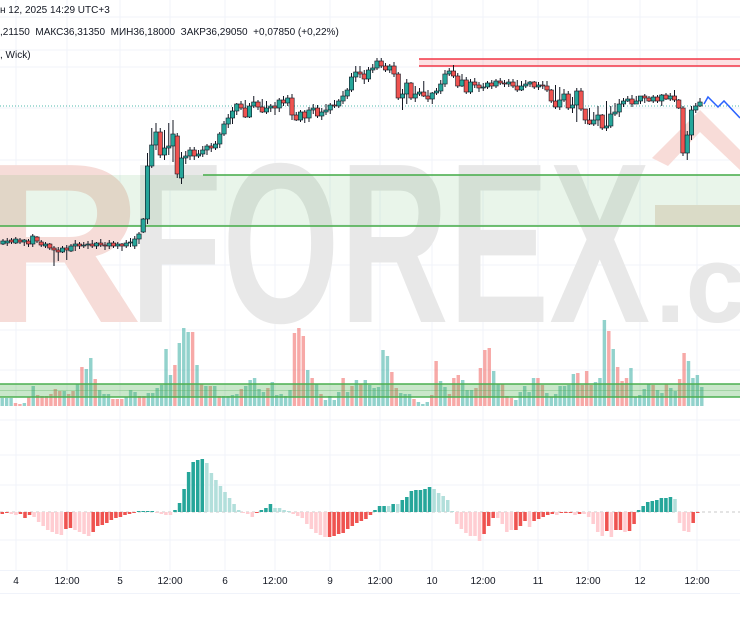  Describe the element at coordinates (15, 55) in the screenshot. I see `indicator-legend: , Wick)` at that location.